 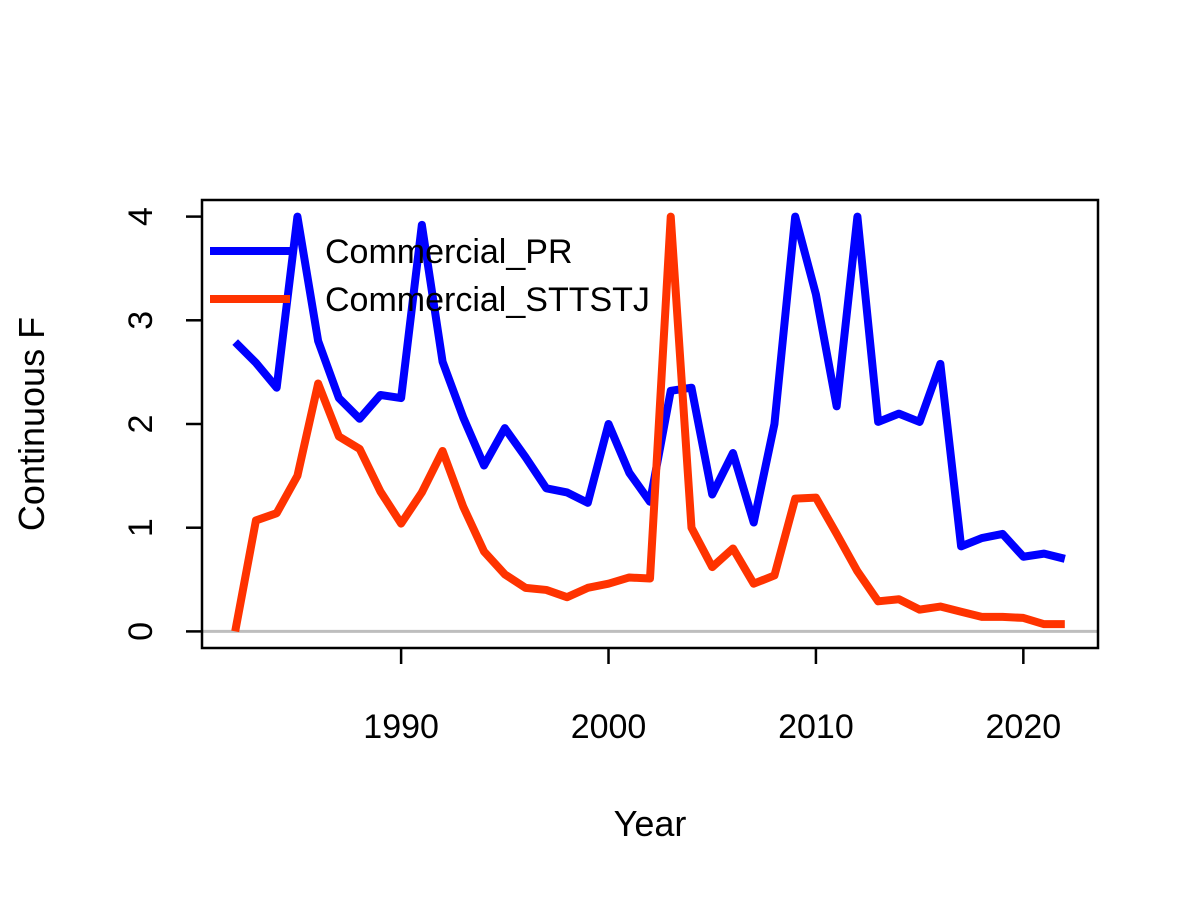 I want to click on legend: Commercial_PR Commercial_STTSTJ, so click(x=430, y=276).